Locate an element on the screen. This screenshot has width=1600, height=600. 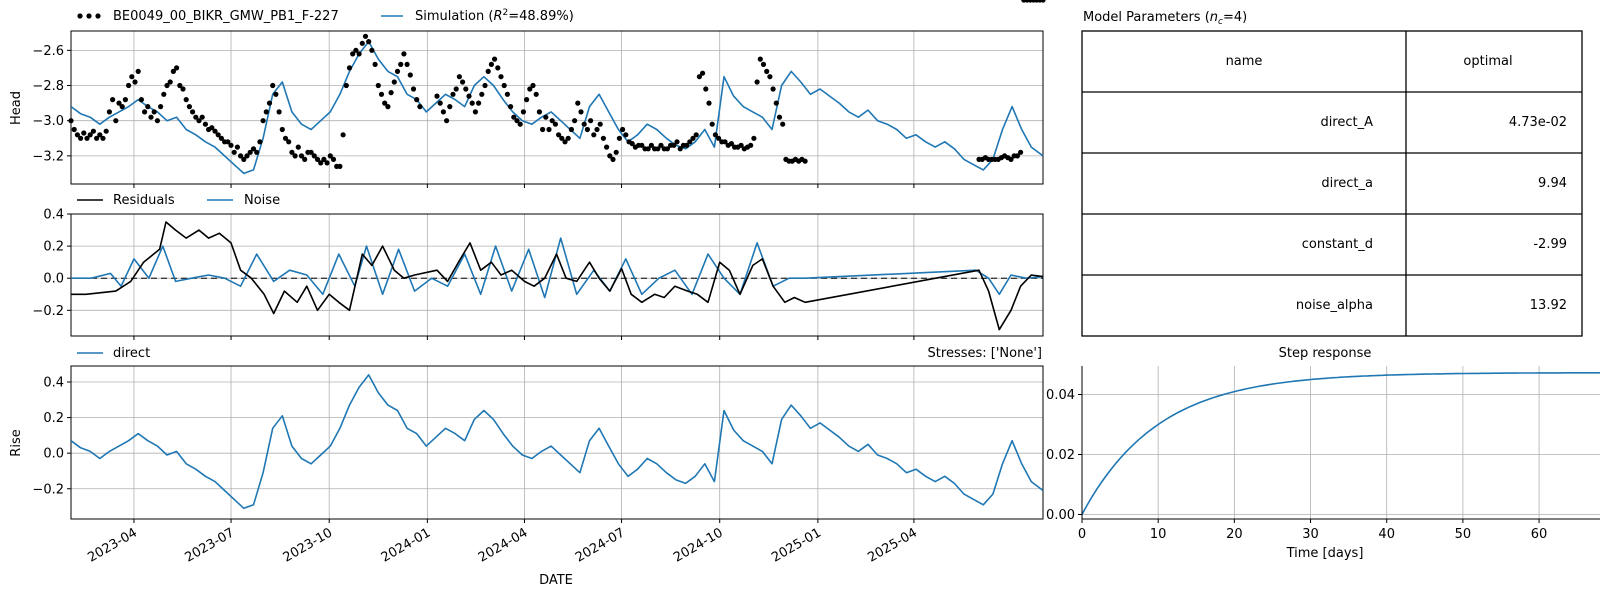
legend-observed-label: BE0049_00_BIKR_GMW_PB1_F-227 is located at coordinates (226, 16).